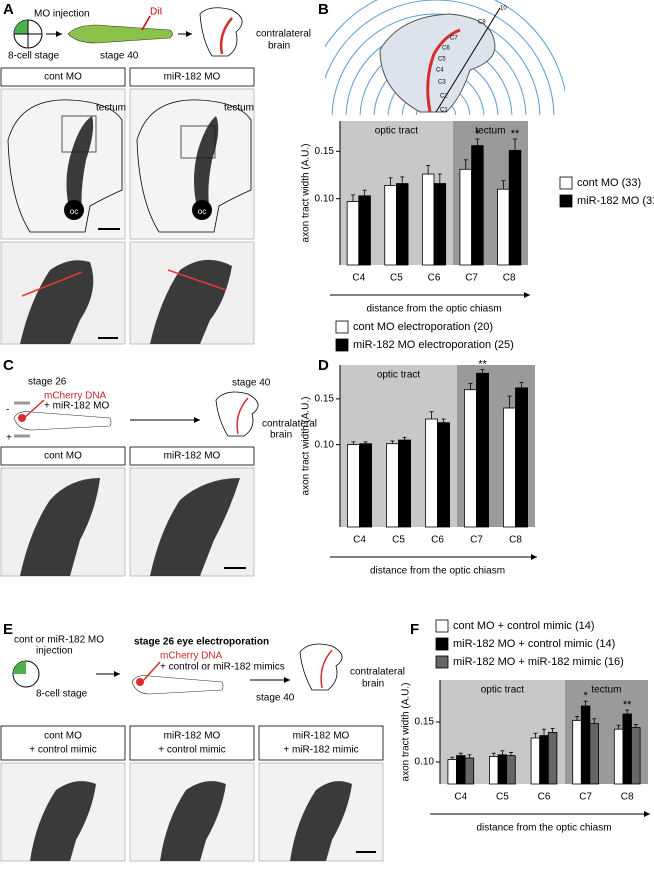  Describe the element at coordinates (454, 39) in the screenshot. I see `schematic-text: C7` at that location.